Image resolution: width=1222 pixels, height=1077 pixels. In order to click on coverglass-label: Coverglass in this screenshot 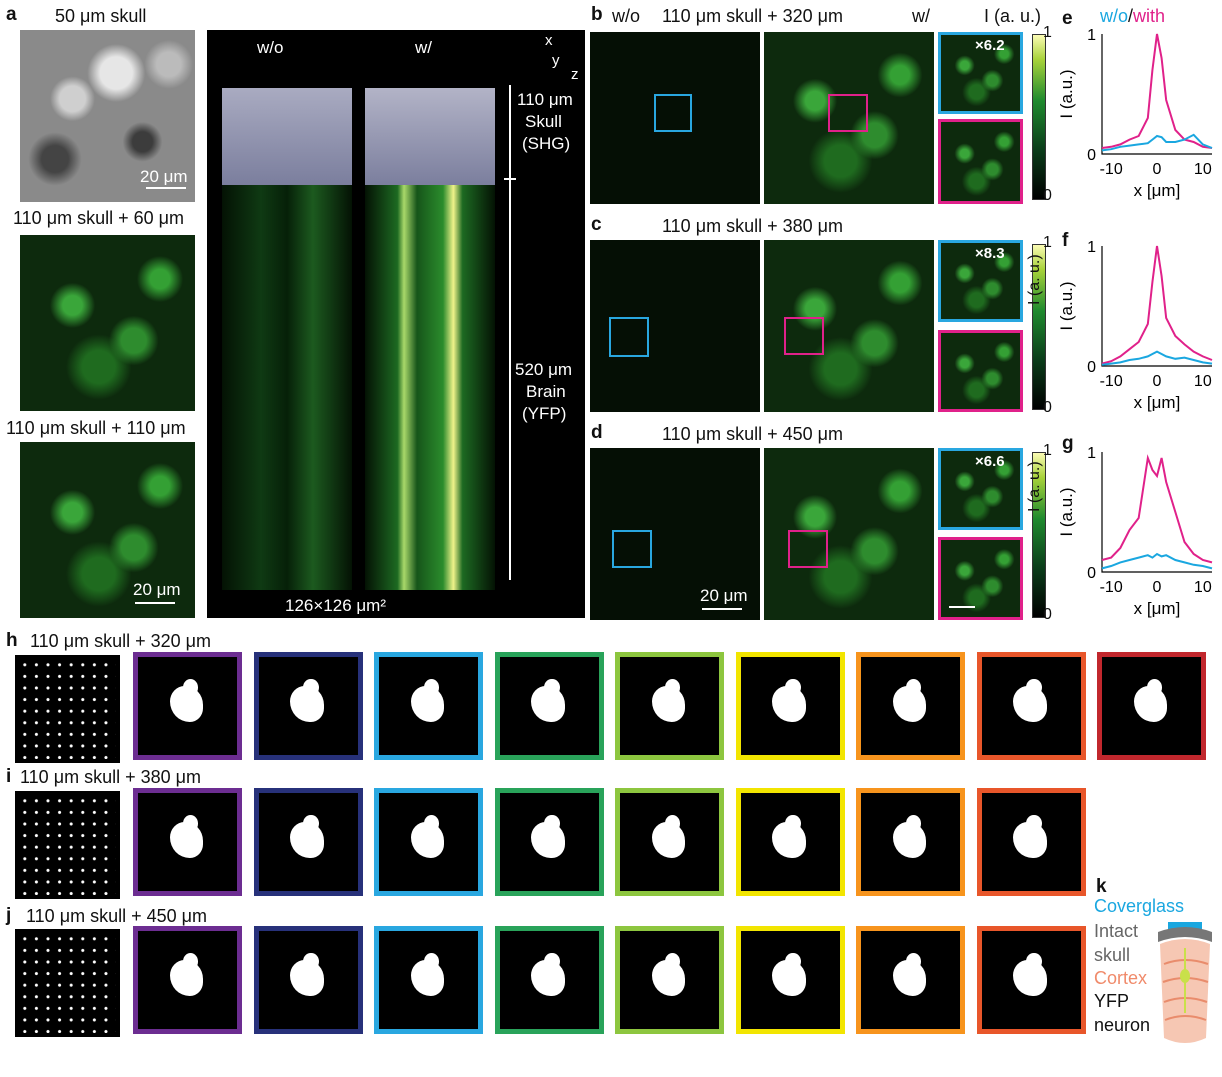, I will do `click(1139, 906)`.